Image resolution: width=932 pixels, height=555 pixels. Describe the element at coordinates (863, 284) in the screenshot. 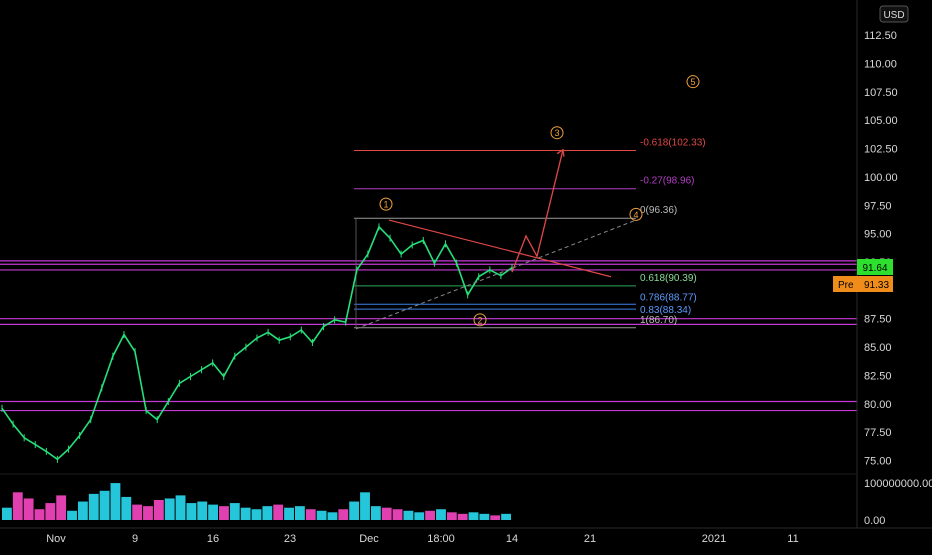

I see `pre-market-badge` at that location.